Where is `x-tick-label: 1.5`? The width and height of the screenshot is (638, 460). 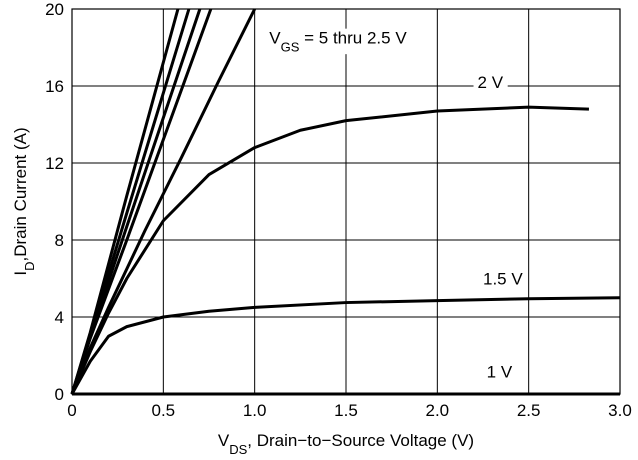
x-tick-label: 1.5 is located at coordinates (346, 410).